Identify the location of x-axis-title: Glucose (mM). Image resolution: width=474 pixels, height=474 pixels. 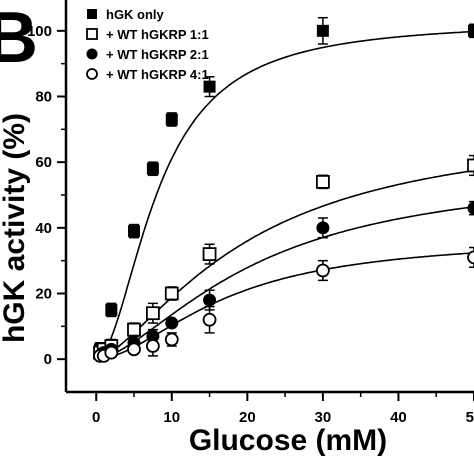
(288, 440).